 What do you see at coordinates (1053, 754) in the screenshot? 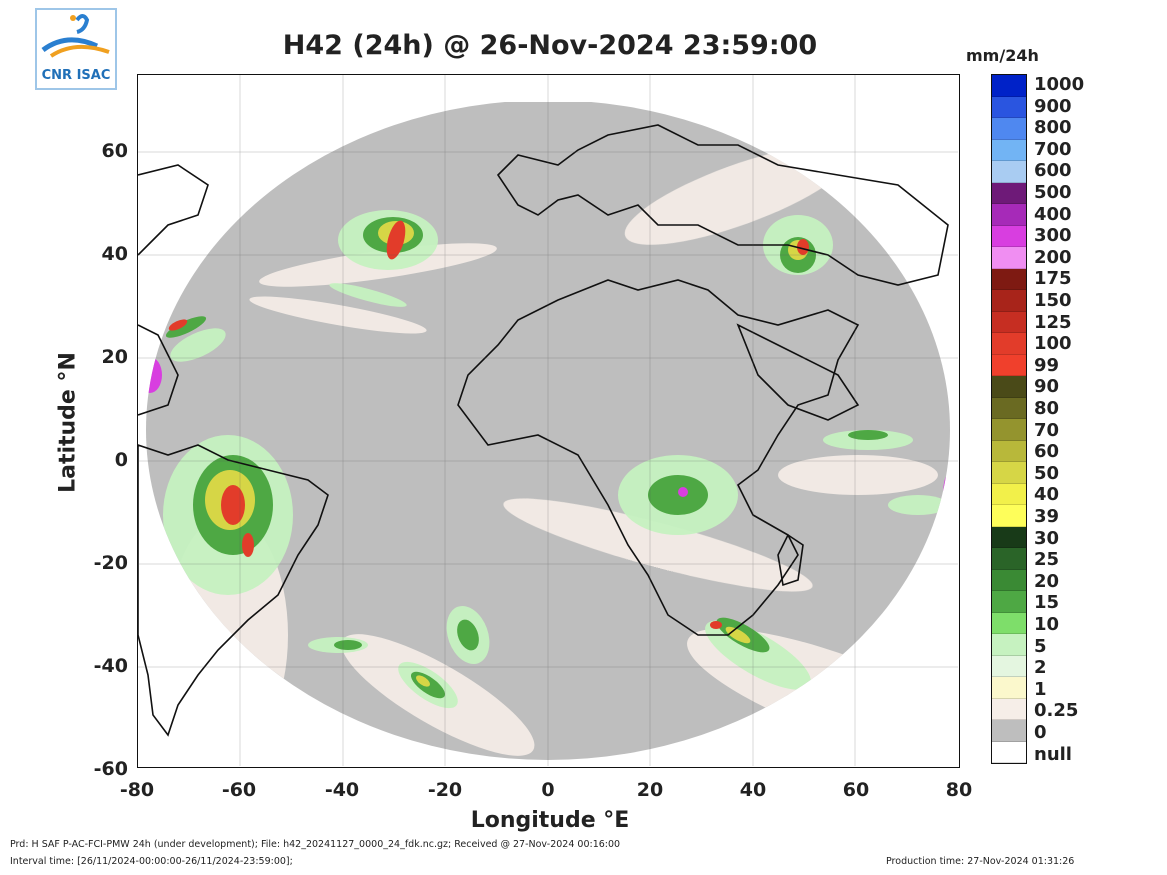
I see `colorbar-label: null` at bounding box center [1053, 754].